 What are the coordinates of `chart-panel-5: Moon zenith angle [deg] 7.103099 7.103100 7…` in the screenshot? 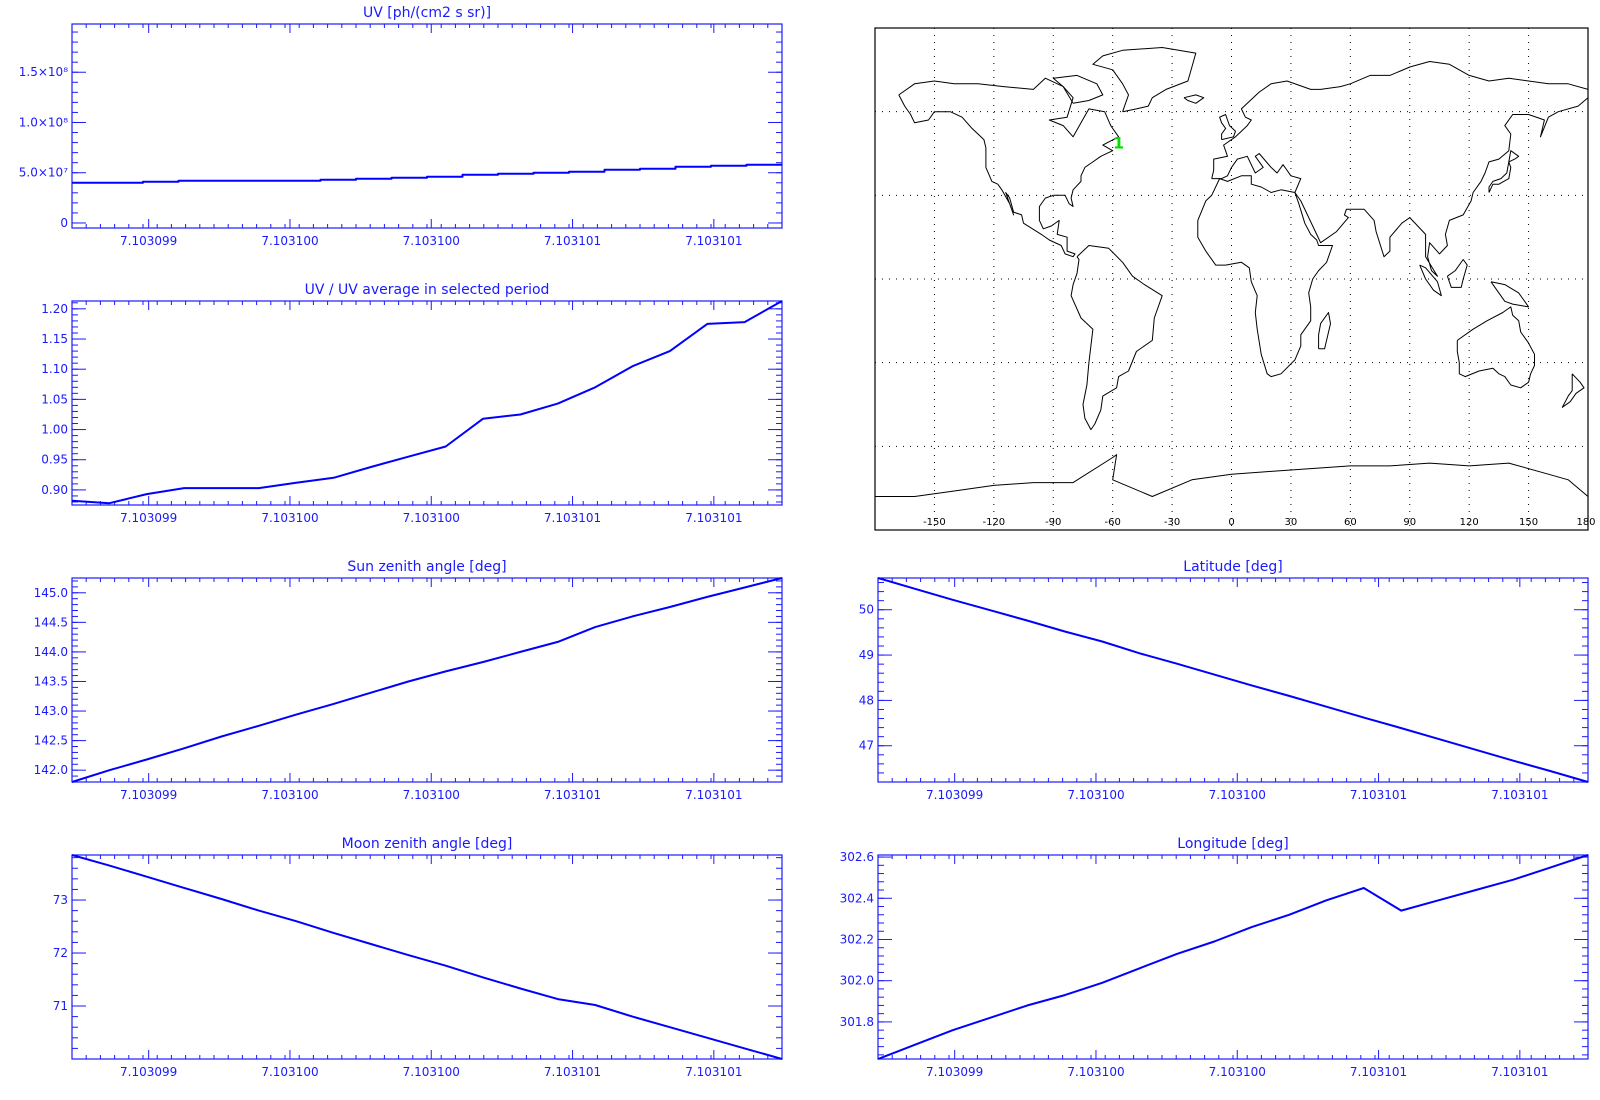 It's located at (418, 957).